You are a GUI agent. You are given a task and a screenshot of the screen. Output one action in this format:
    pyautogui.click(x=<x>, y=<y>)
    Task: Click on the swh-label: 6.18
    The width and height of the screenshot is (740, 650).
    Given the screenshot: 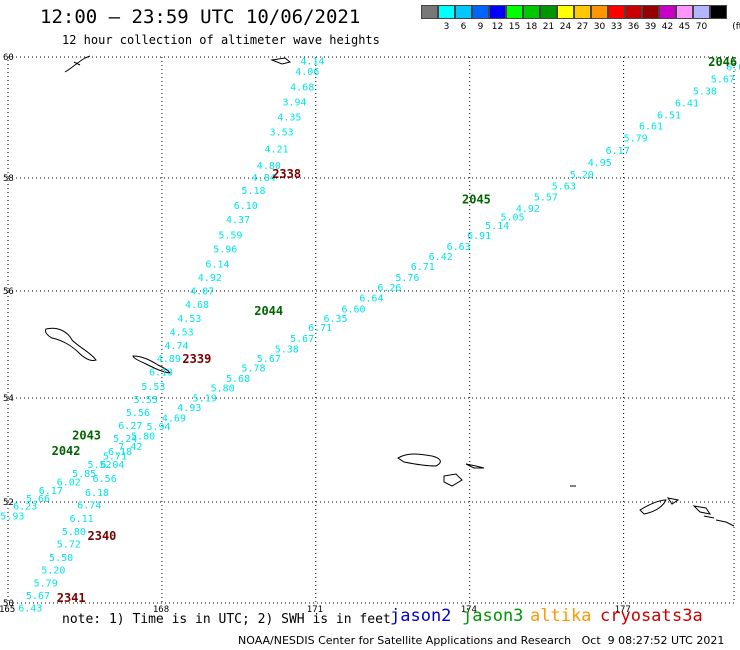 What is the action you would take?
    pyautogui.click(x=97, y=493)
    